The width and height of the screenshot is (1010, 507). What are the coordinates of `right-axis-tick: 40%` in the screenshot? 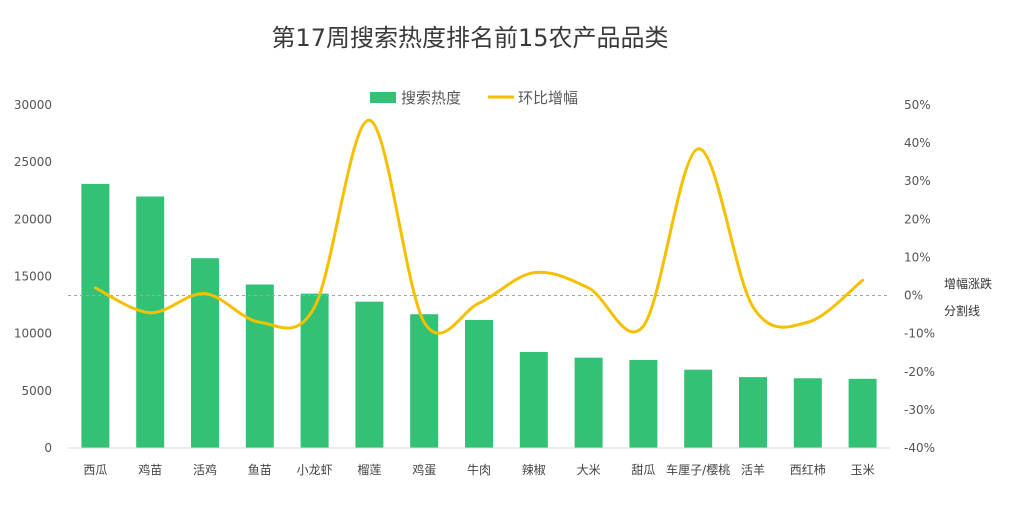 It's located at (917, 143).